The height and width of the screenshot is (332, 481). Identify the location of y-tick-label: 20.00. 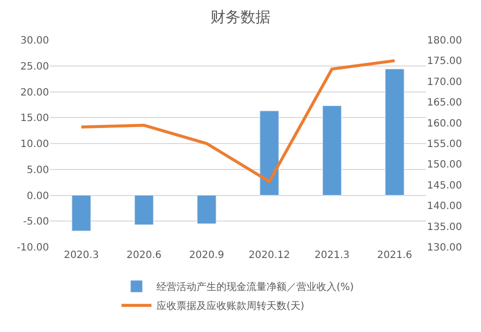
(34, 92).